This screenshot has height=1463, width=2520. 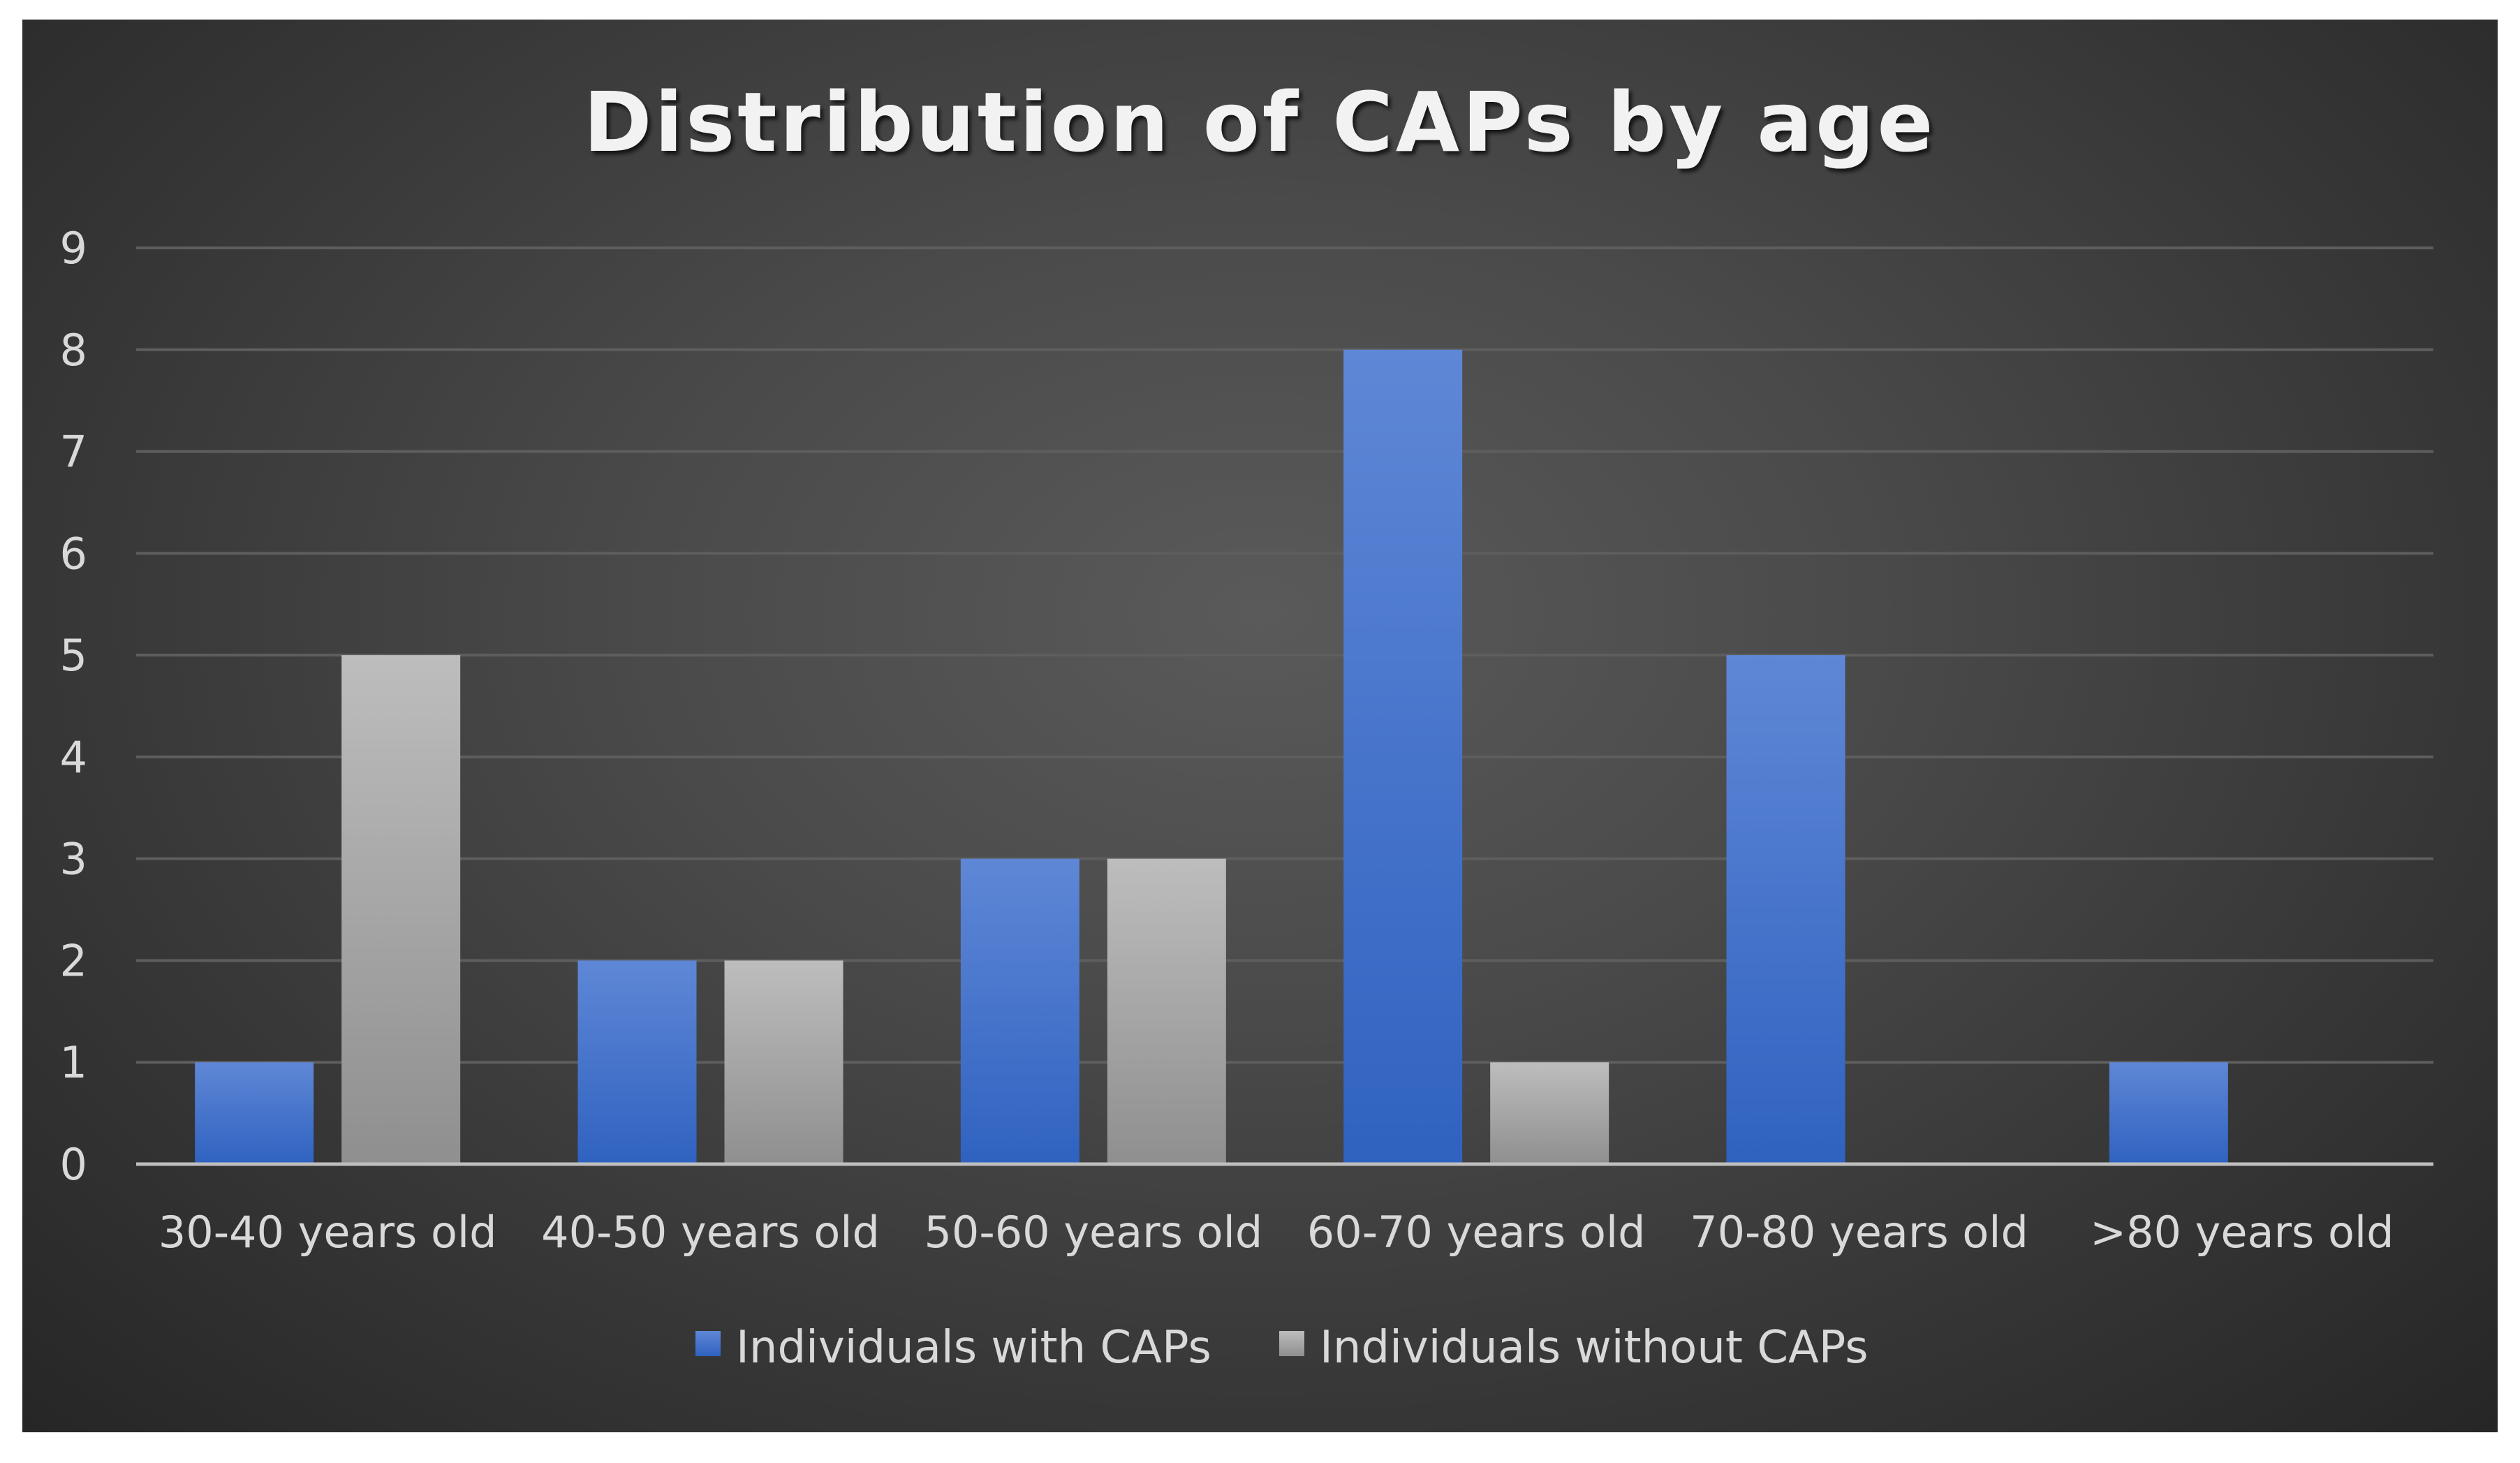 I want to click on y-tick-label-2: 2, so click(x=73, y=960).